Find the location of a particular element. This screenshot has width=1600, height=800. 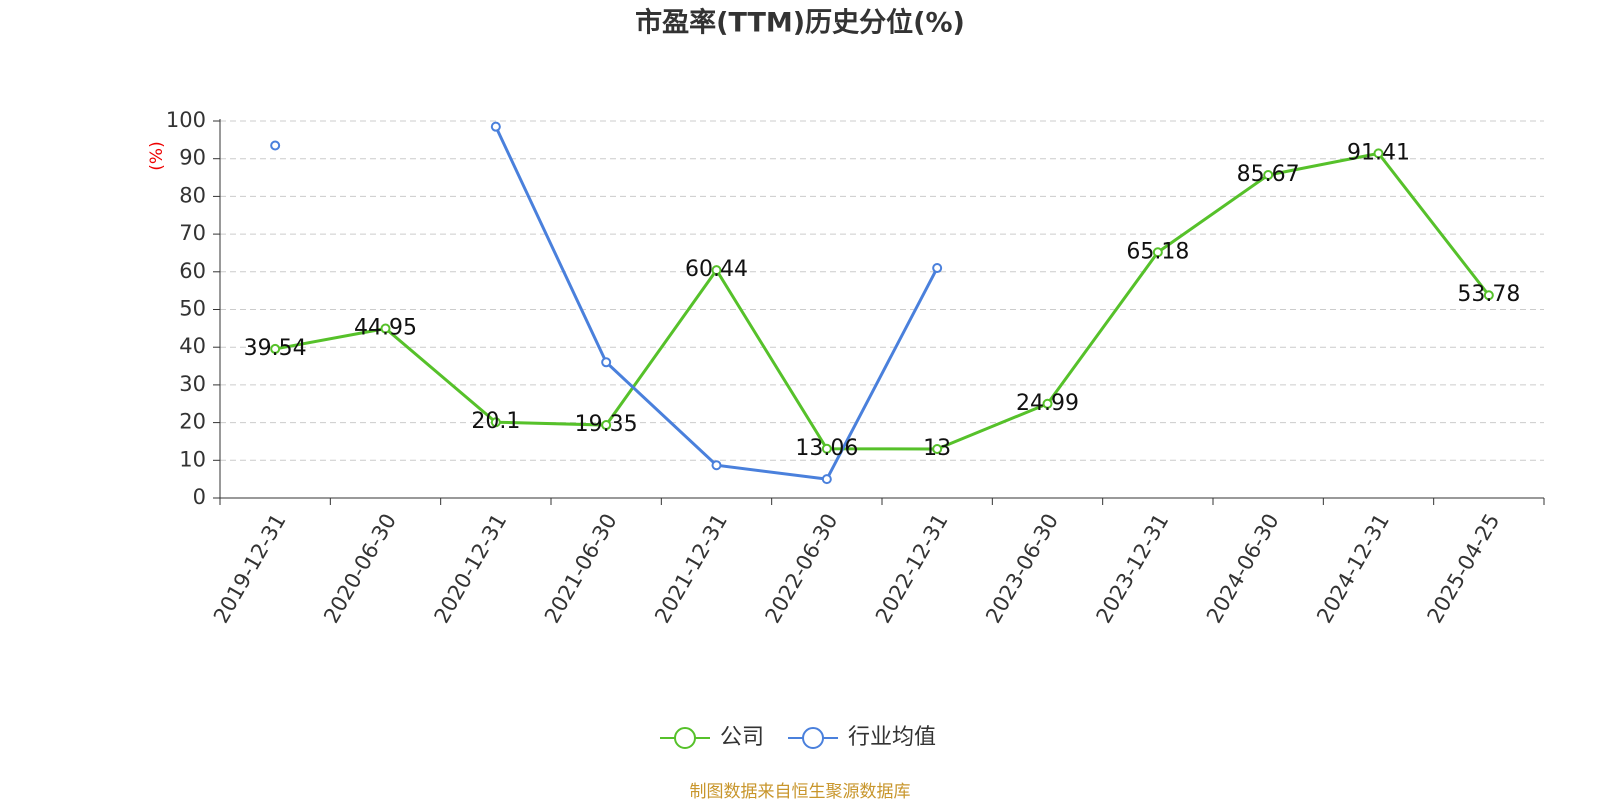

y-axis-label: (%) is located at coordinates (157, 155).